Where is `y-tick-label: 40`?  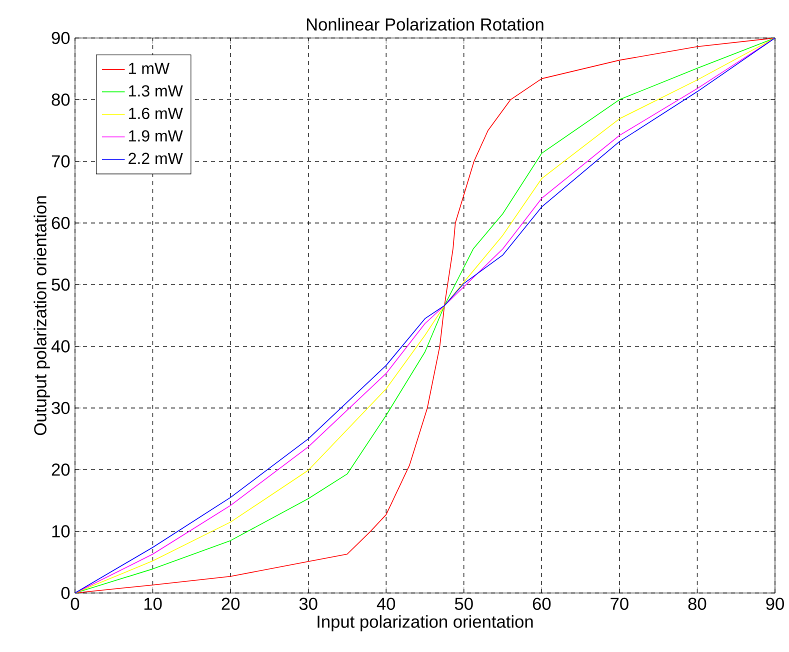 y-tick-label: 40 is located at coordinates (60, 346).